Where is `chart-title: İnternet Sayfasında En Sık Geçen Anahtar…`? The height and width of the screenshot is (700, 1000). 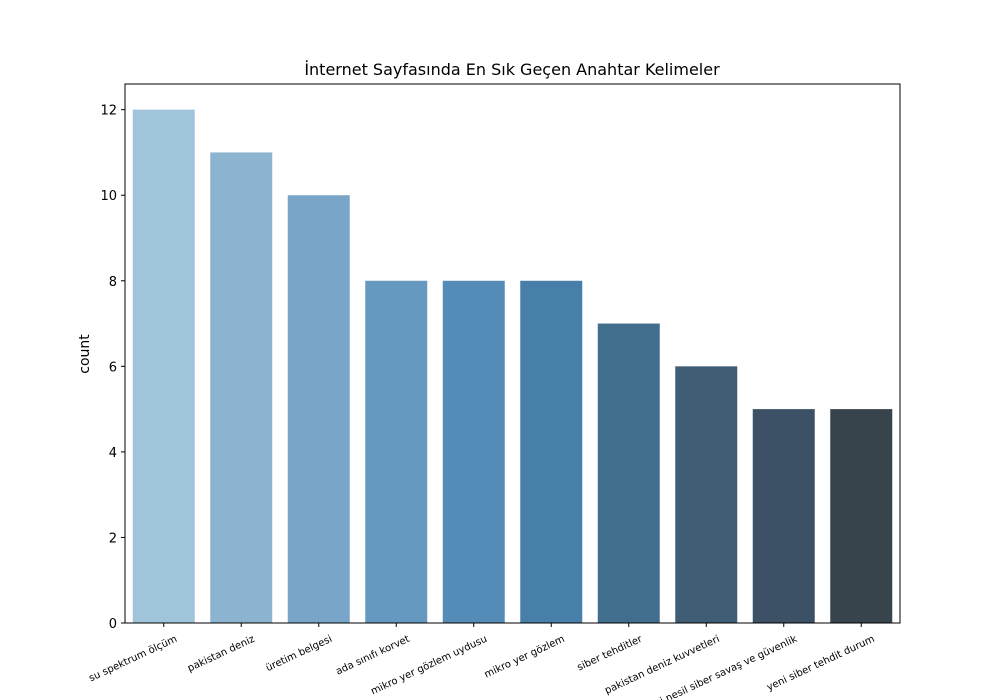 chart-title: İnternet Sayfasında En Sık Geçen Anahtar… is located at coordinates (512, 69).